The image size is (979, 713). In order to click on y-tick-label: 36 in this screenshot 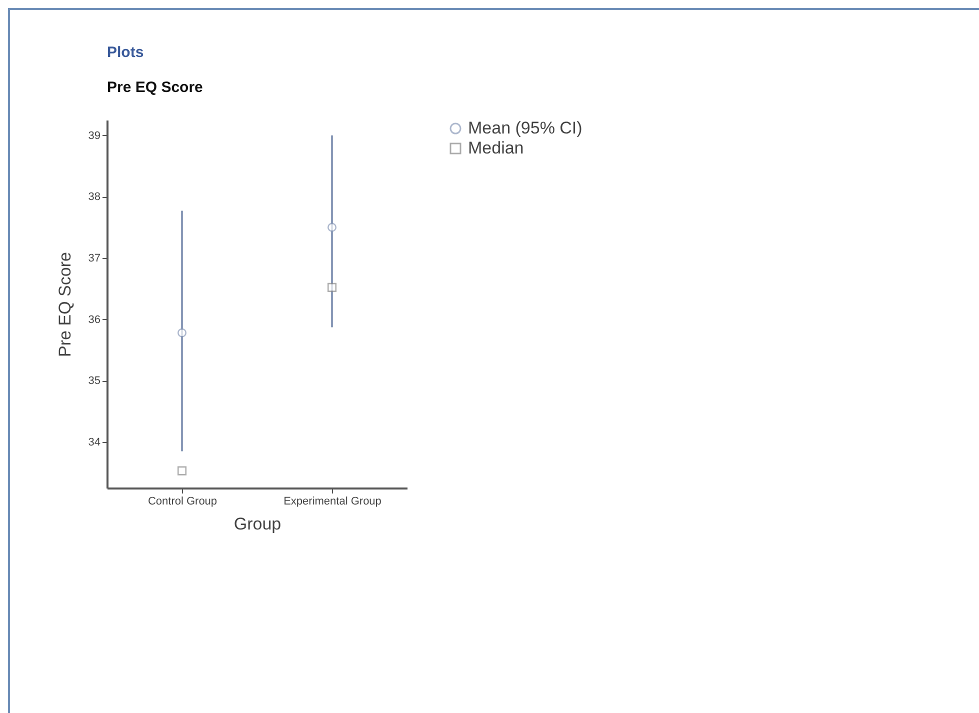, I will do `click(94, 320)`.